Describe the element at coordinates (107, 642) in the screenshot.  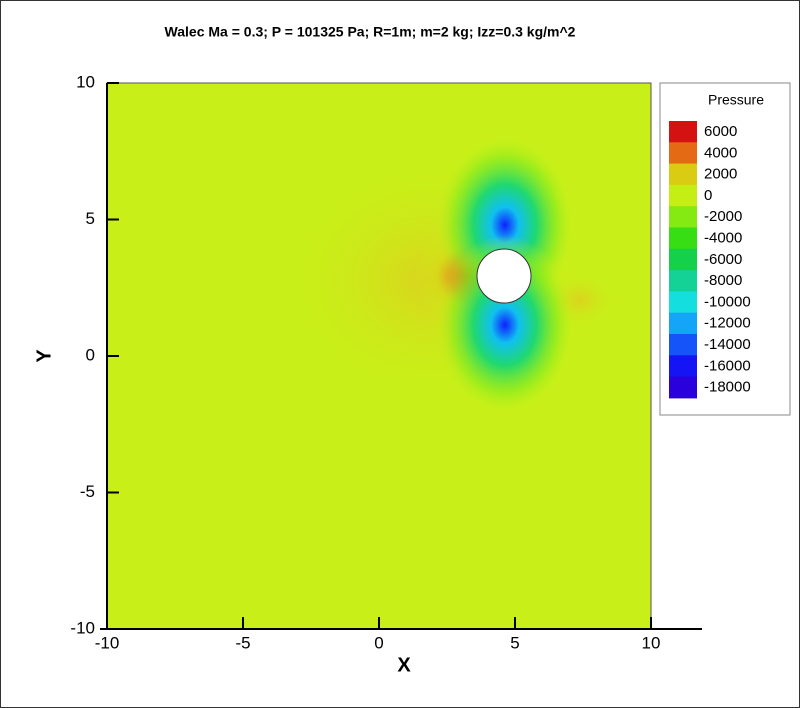
I see `x-tick-label: -10` at that location.